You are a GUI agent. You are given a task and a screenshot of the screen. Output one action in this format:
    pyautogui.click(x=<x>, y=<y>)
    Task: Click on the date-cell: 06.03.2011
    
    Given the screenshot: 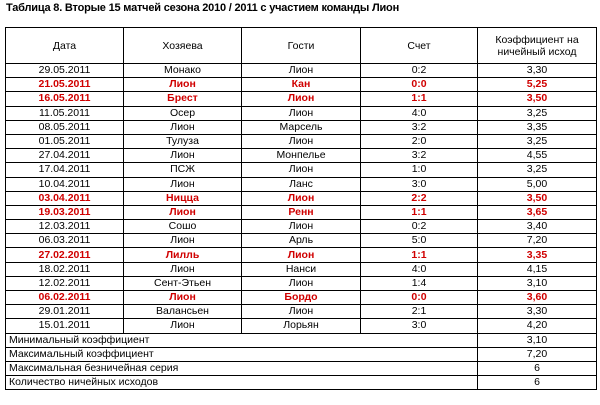 What is the action you would take?
    pyautogui.click(x=64, y=241)
    